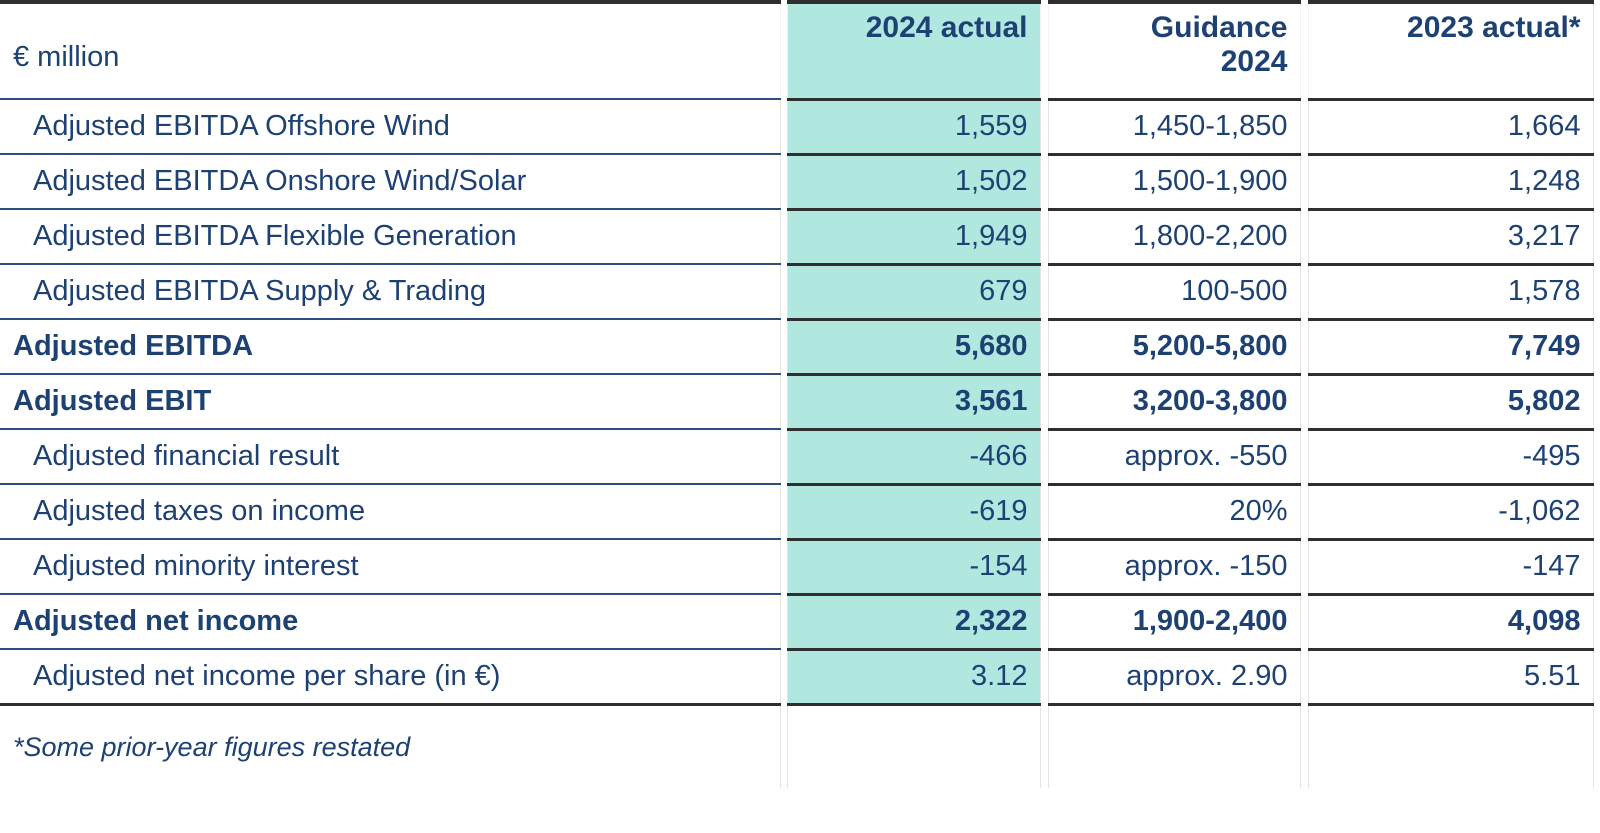 Image resolution: width=1600 pixels, height=833 pixels. I want to click on cell-2023-actual: 7,749, so click(1451, 347).